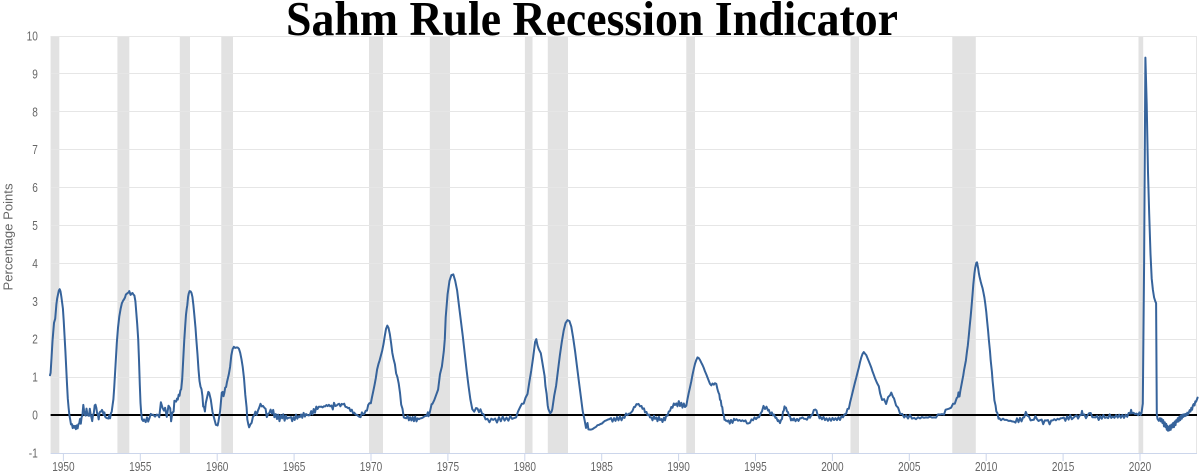  I want to click on svg-text: 2015, so click(1063, 466).